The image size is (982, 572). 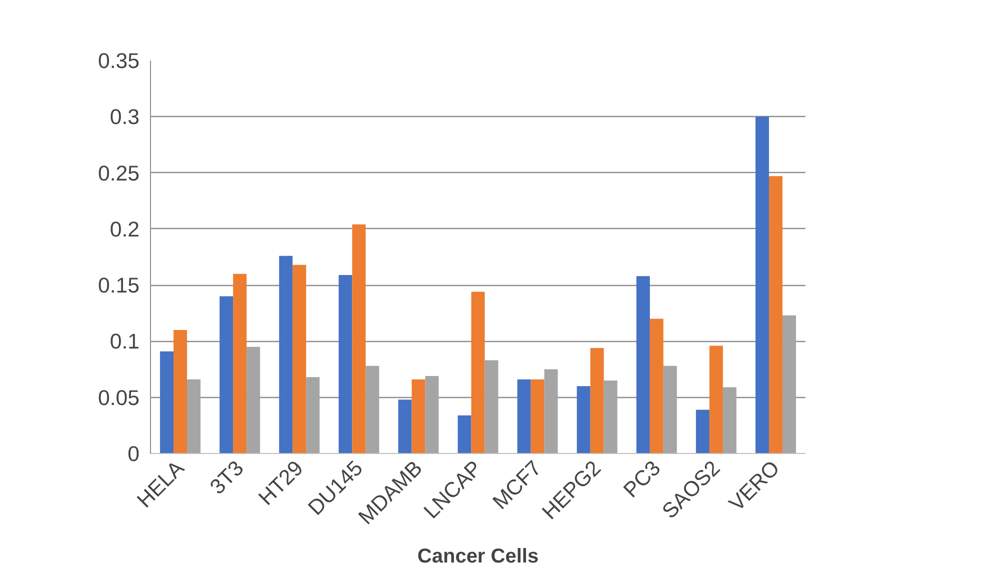 What do you see at coordinates (226, 477) in the screenshot?
I see `x-tick-label: 3T3` at bounding box center [226, 477].